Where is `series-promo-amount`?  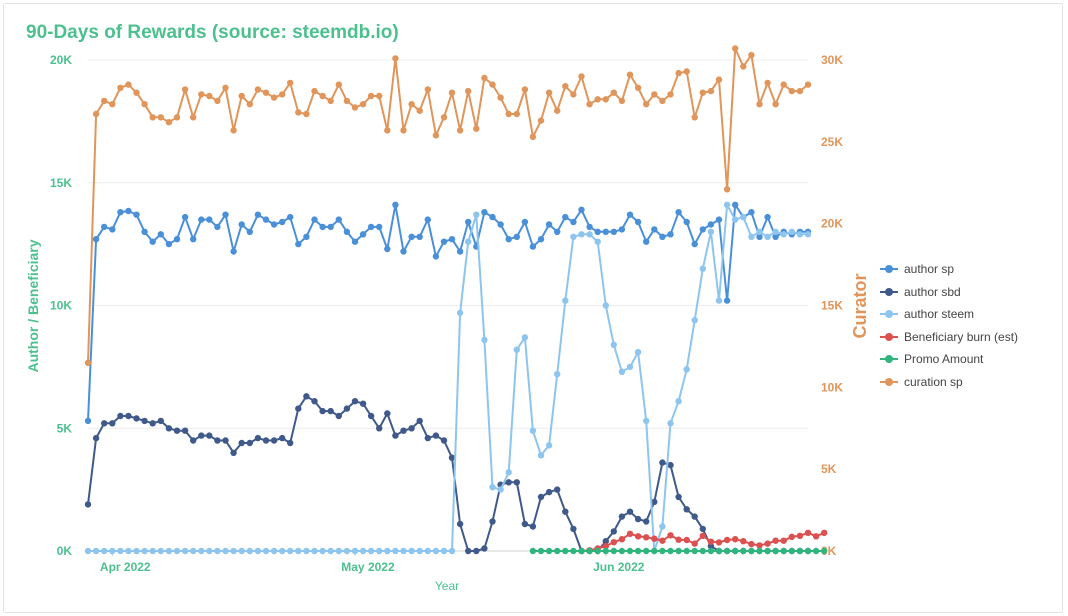 series-promo-amount is located at coordinates (678, 551).